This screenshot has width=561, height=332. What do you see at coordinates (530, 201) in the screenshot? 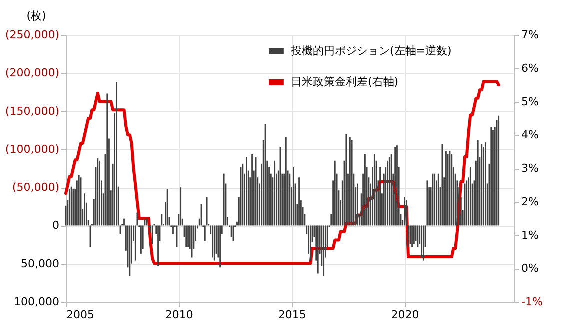
I see `y2-tick-label: 2%` at bounding box center [530, 201].